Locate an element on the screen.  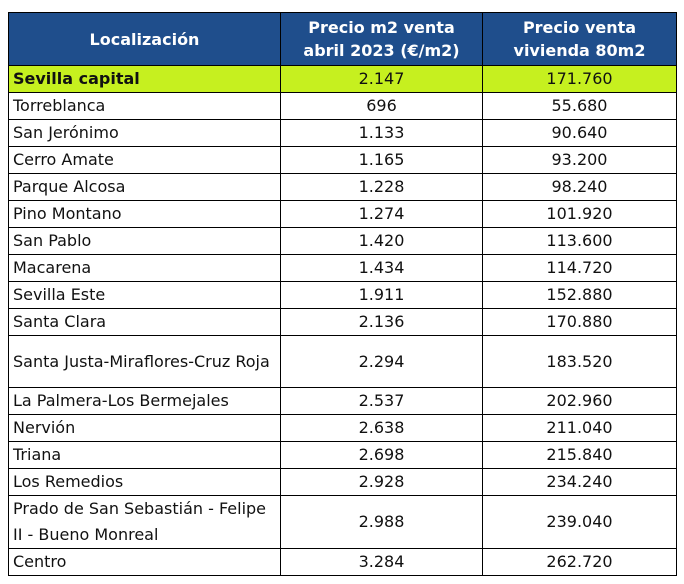
cell-price-m2: 2.698 is located at coordinates (381, 455).